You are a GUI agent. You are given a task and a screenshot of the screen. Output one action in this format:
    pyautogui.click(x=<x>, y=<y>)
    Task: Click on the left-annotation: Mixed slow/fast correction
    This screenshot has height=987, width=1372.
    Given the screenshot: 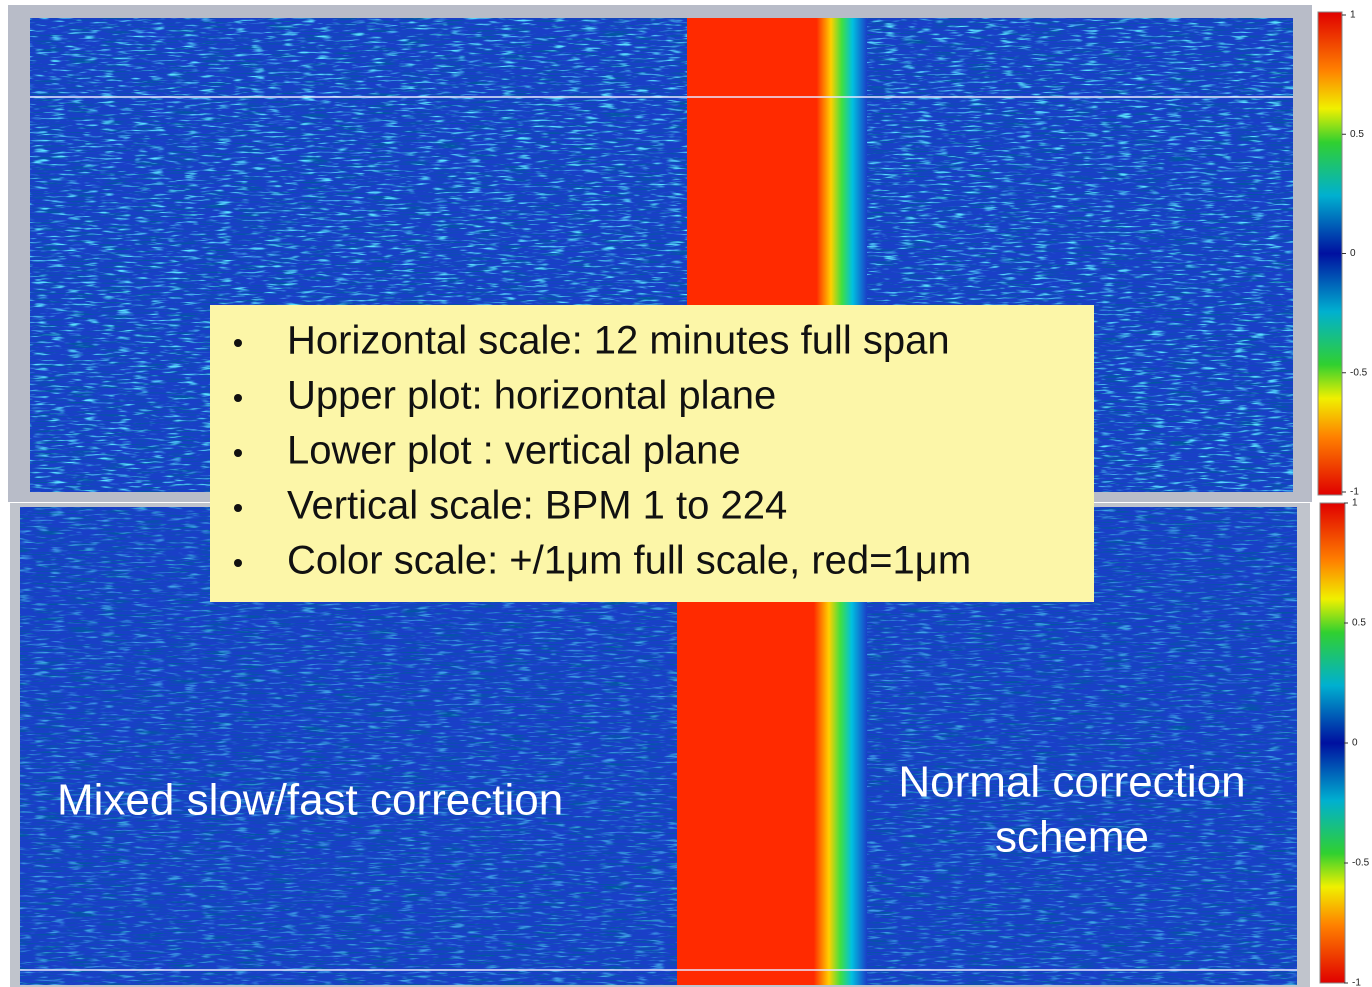 What is the action you would take?
    pyautogui.click(x=310, y=800)
    